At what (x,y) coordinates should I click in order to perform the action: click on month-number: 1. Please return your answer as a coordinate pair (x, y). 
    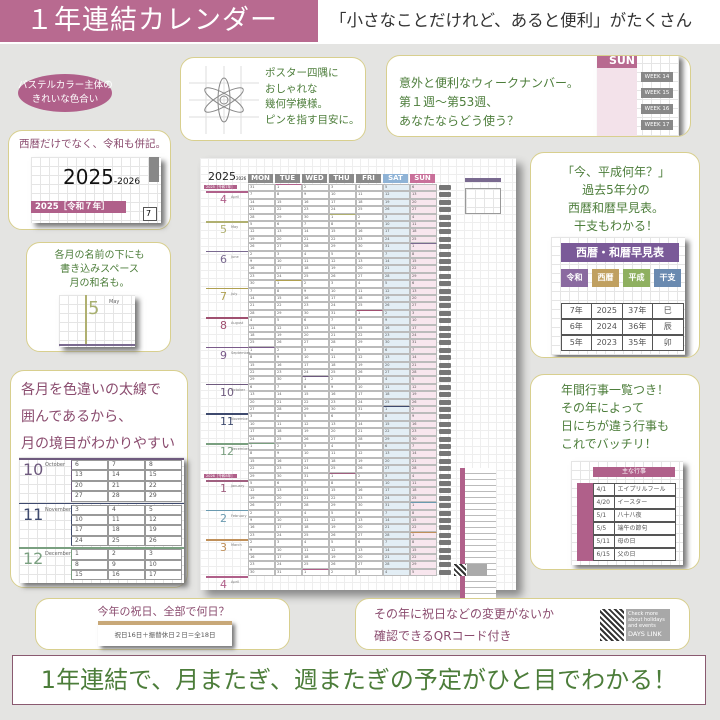
    Looking at the image, I should click on (223, 488).